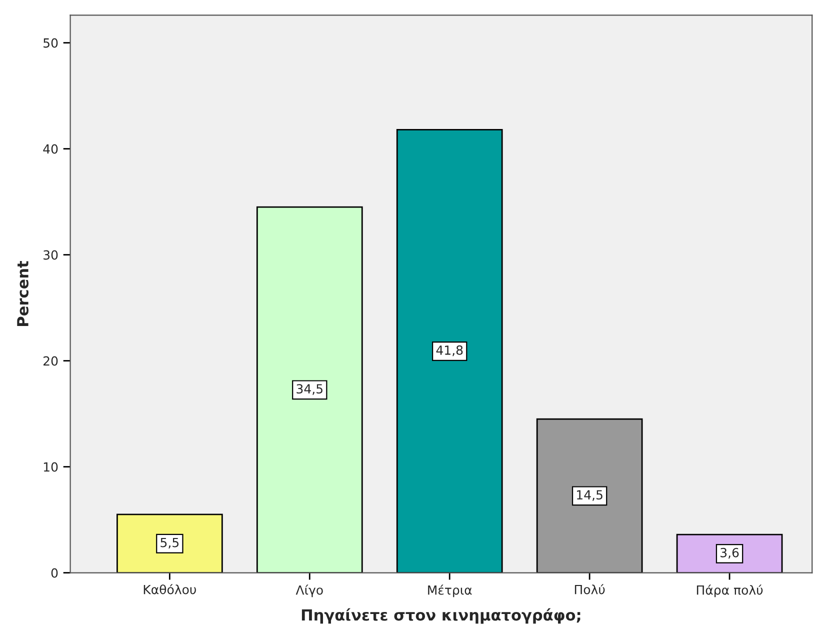 This screenshot has width=827, height=635. Describe the element at coordinates (50, 149) in the screenshot. I see `y-tick-label: 40` at that location.